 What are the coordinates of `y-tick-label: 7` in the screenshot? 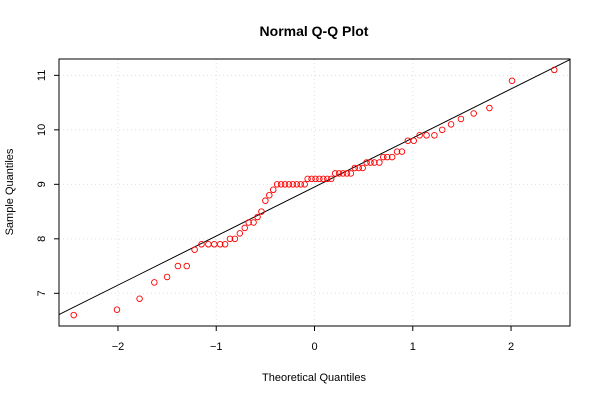 It's located at (42, 293).